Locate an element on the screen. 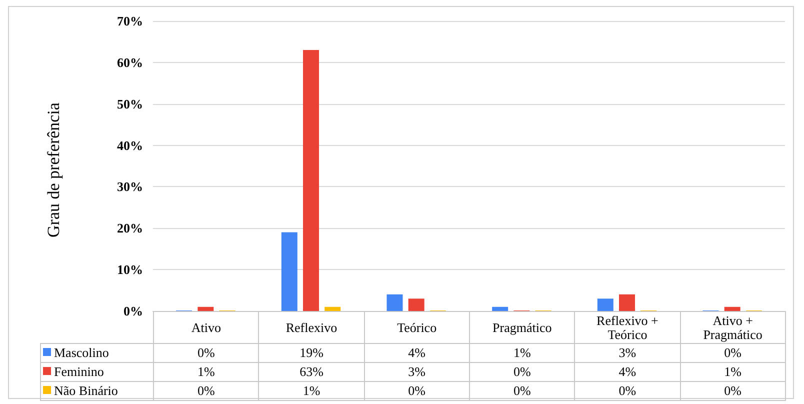  x-tick-label: Ativo is located at coordinates (206, 328).